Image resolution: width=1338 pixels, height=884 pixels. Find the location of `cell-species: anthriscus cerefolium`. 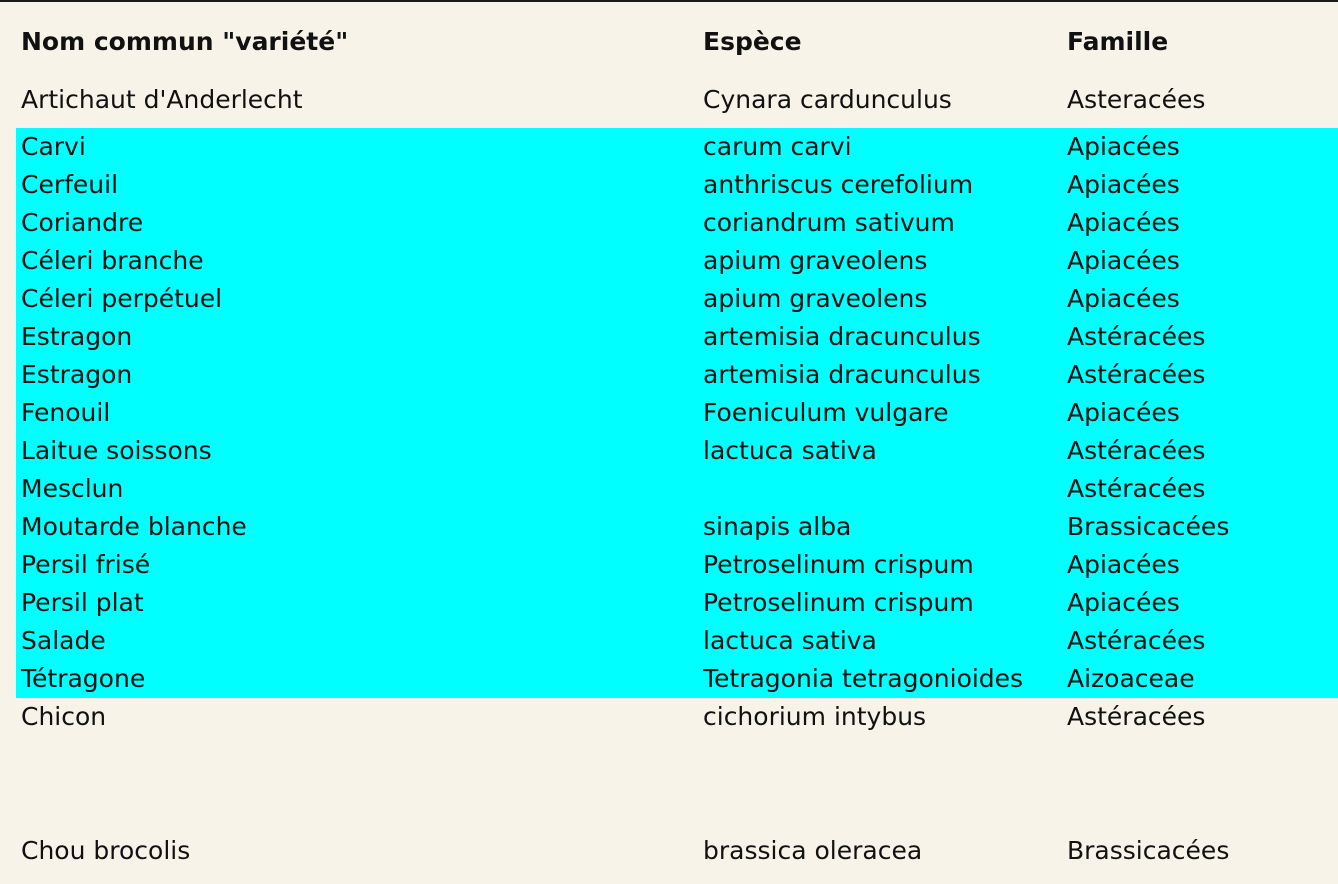

cell-species: anthriscus cerefolium is located at coordinates (838, 184).